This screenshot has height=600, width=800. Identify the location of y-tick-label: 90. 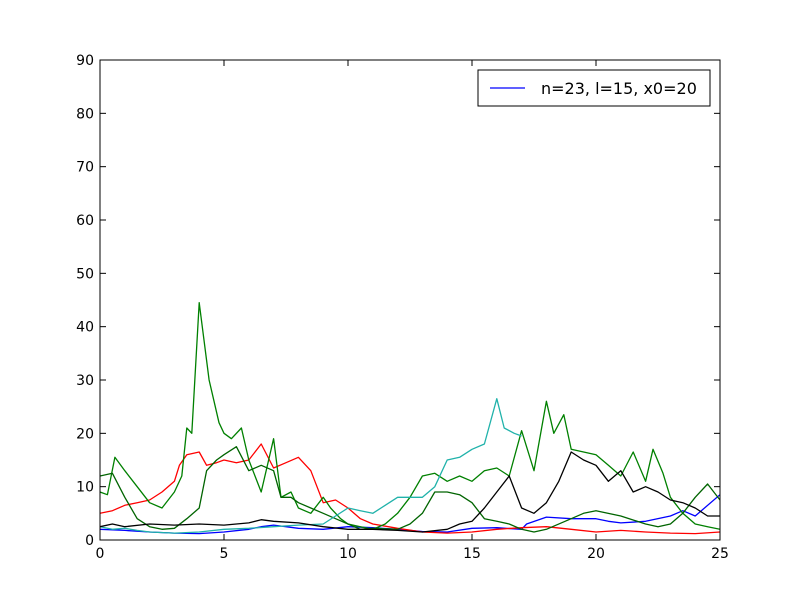
(85, 61).